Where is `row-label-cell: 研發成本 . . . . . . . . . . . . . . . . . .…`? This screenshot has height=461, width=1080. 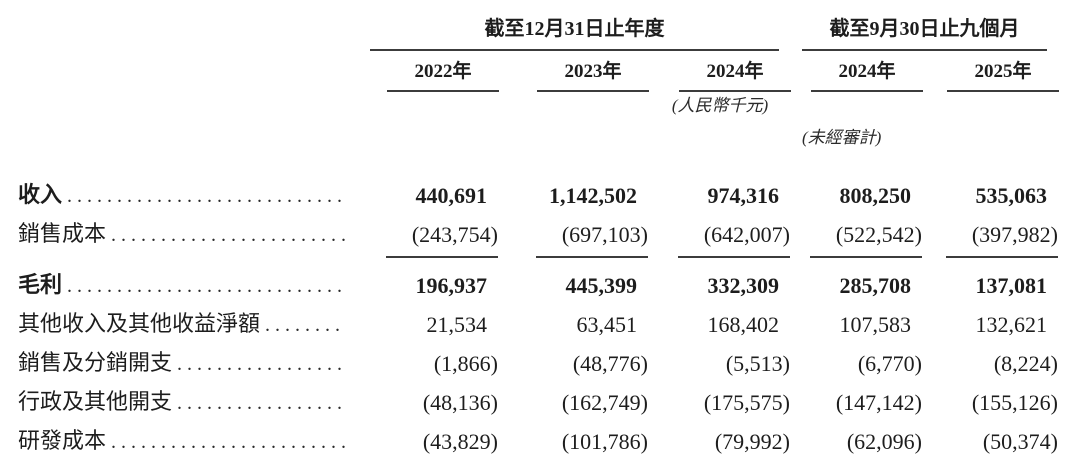 row-label-cell: 研發成本 . . . . . . . . . . . . . . . . . .… is located at coordinates (194, 441).